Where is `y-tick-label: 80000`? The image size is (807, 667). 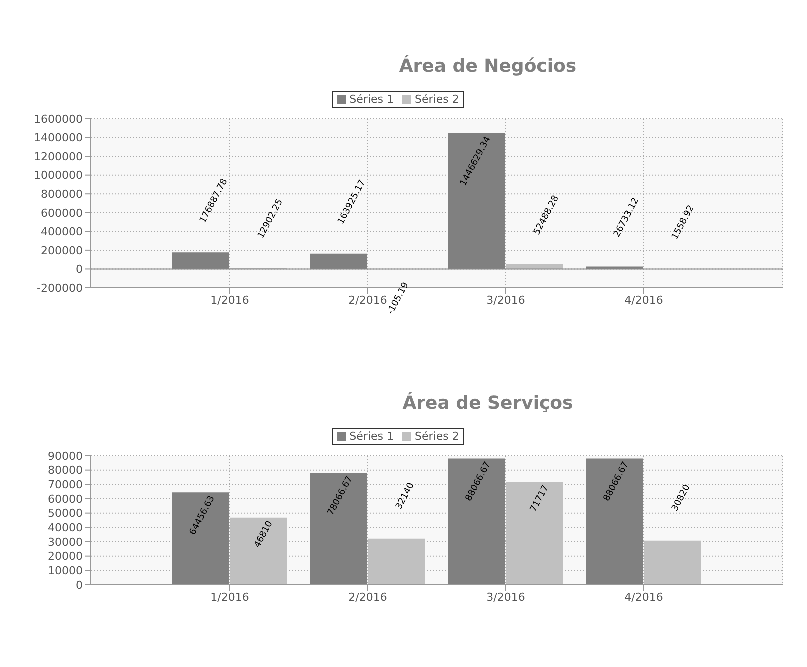 y-tick-label: 80000 is located at coordinates (65, 471).